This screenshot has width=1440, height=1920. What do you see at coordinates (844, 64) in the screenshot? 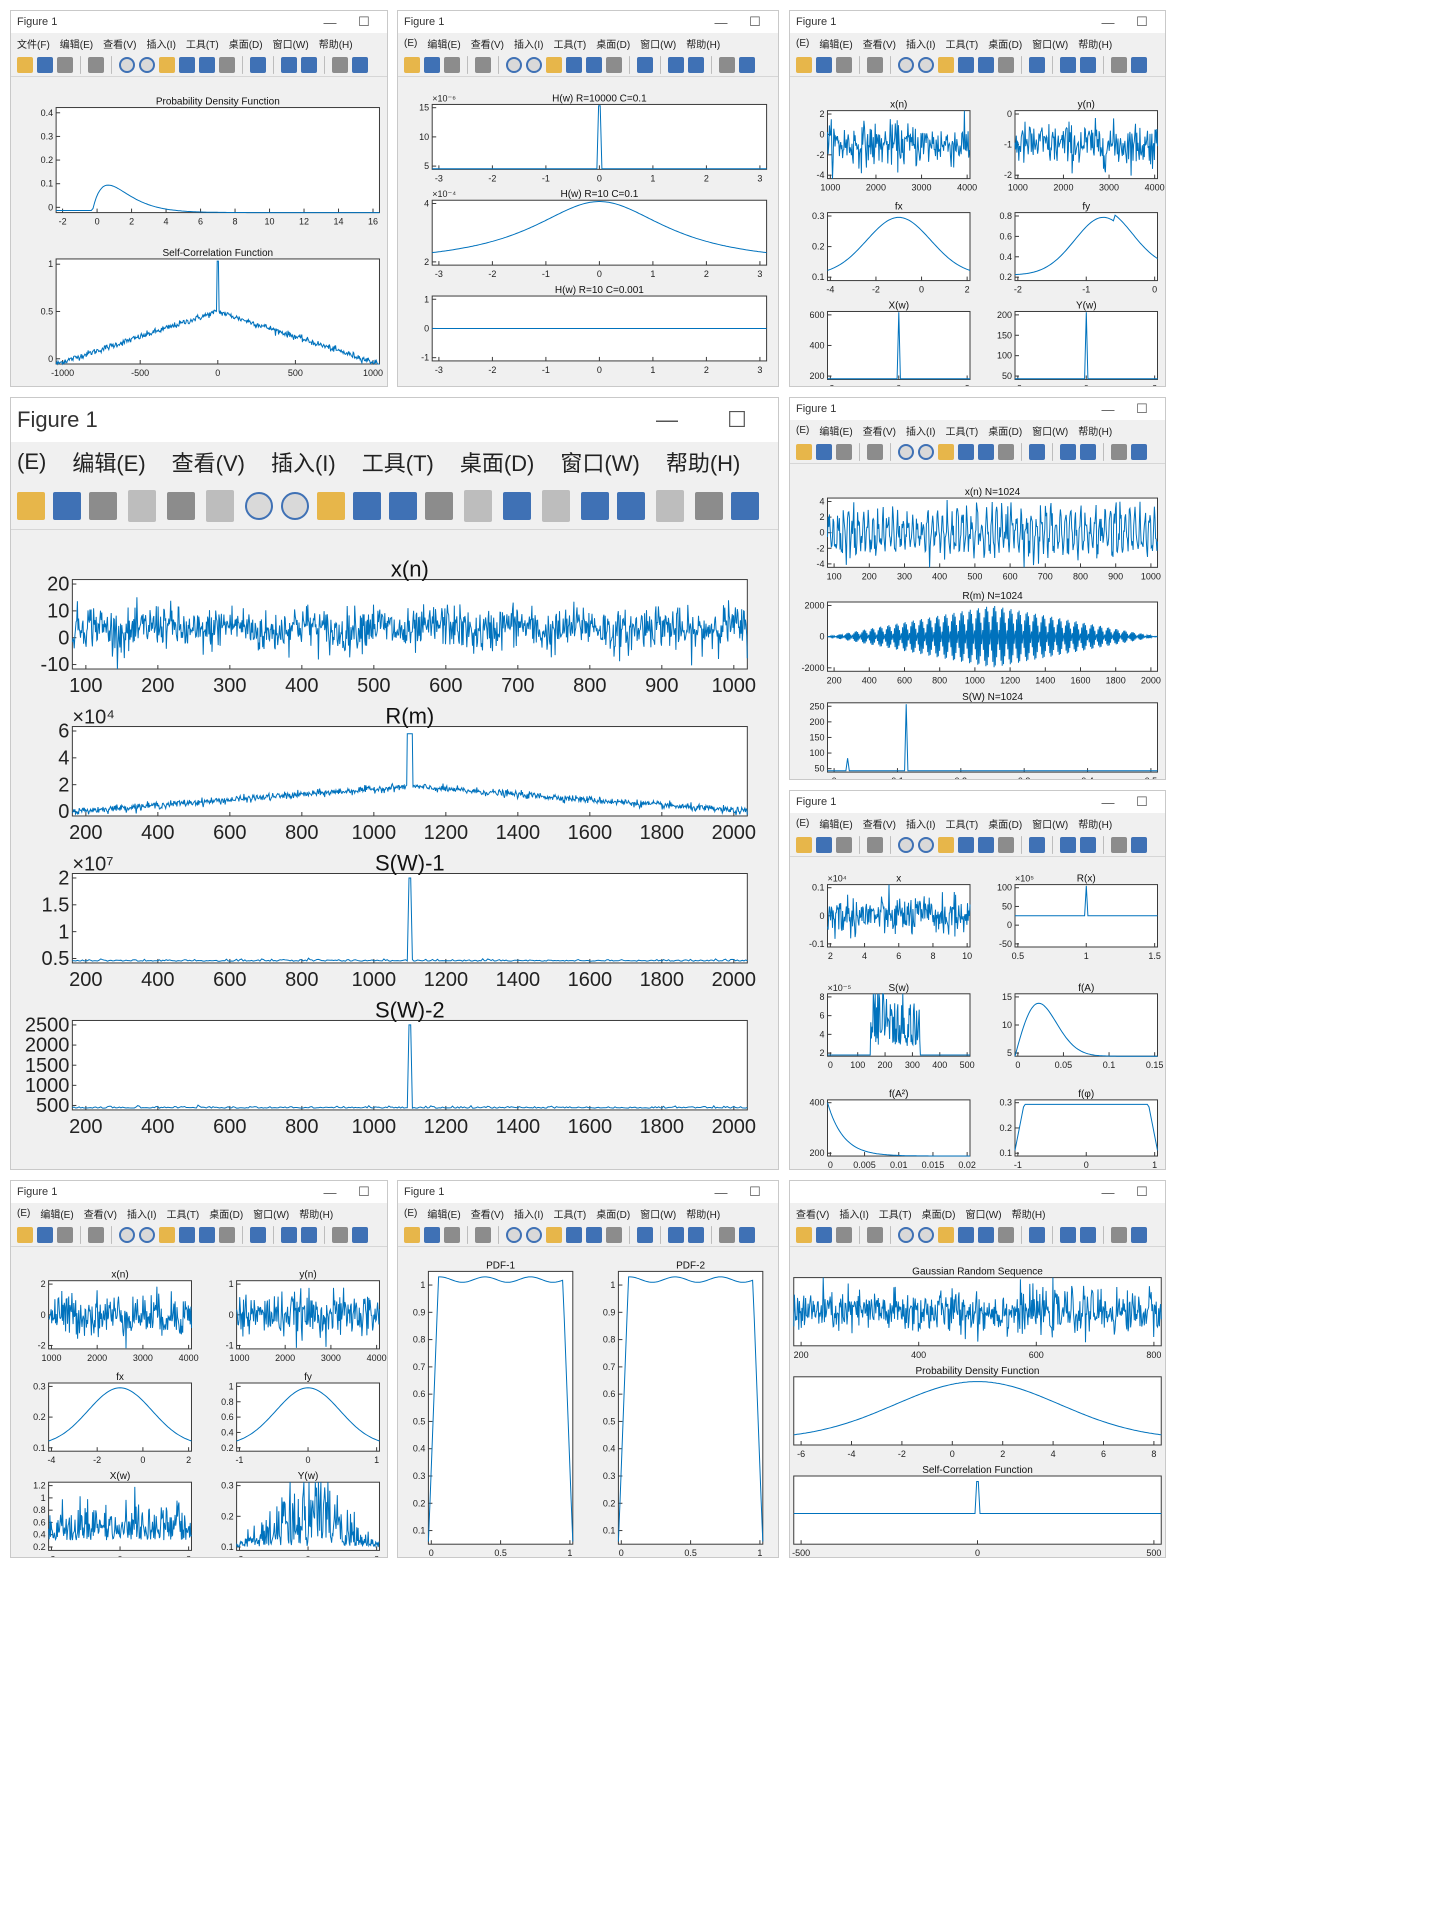
I see `print-icon` at bounding box center [844, 64].